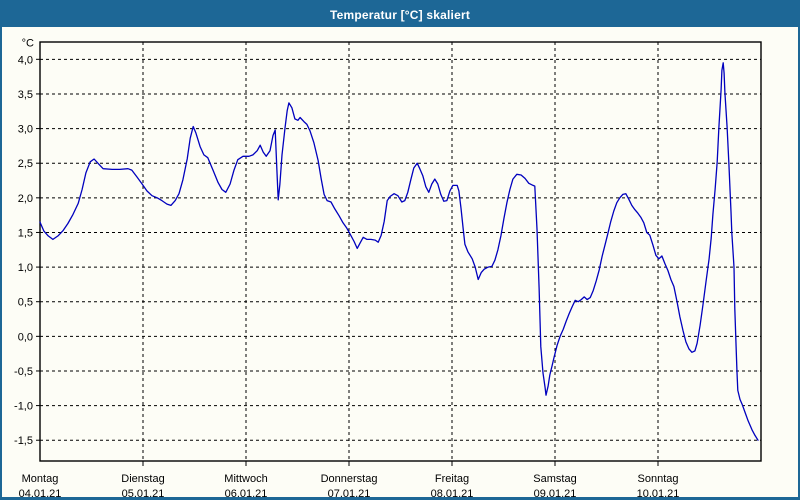 This screenshot has width=800, height=500. I want to click on y-tick-label: 3,0, so click(25, 130).